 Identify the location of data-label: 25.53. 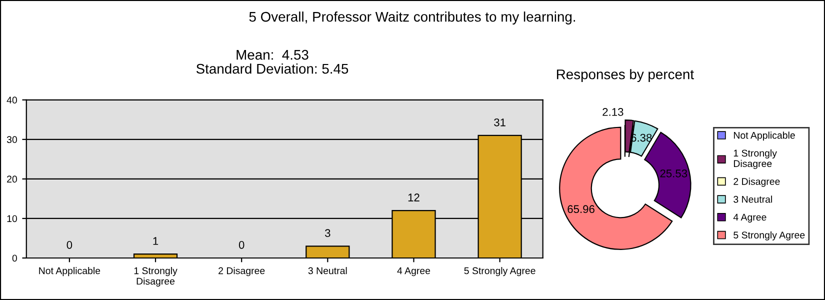
(674, 174).